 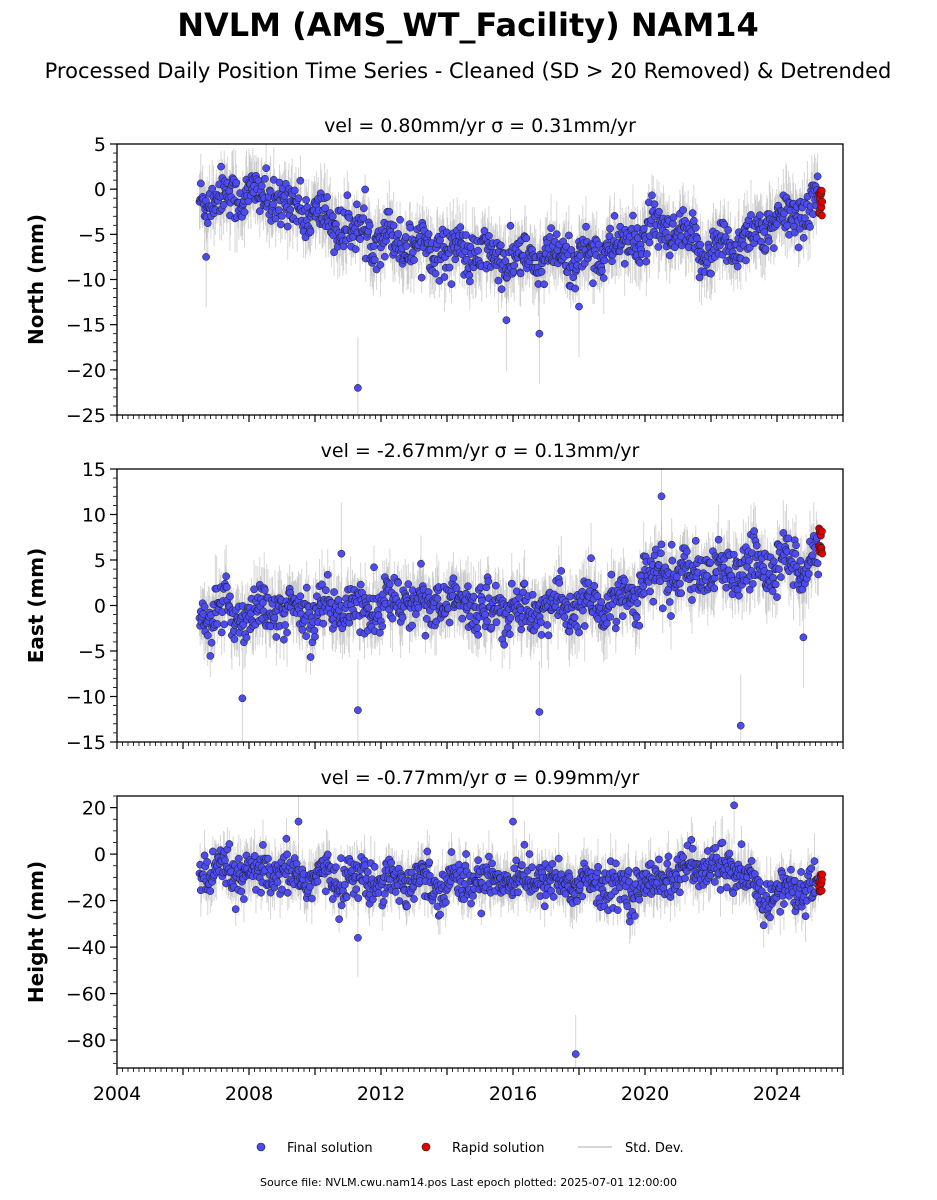 I want to click on y-axis: 15 10 5 0 −5 −10 −15, so click(x=91, y=606).